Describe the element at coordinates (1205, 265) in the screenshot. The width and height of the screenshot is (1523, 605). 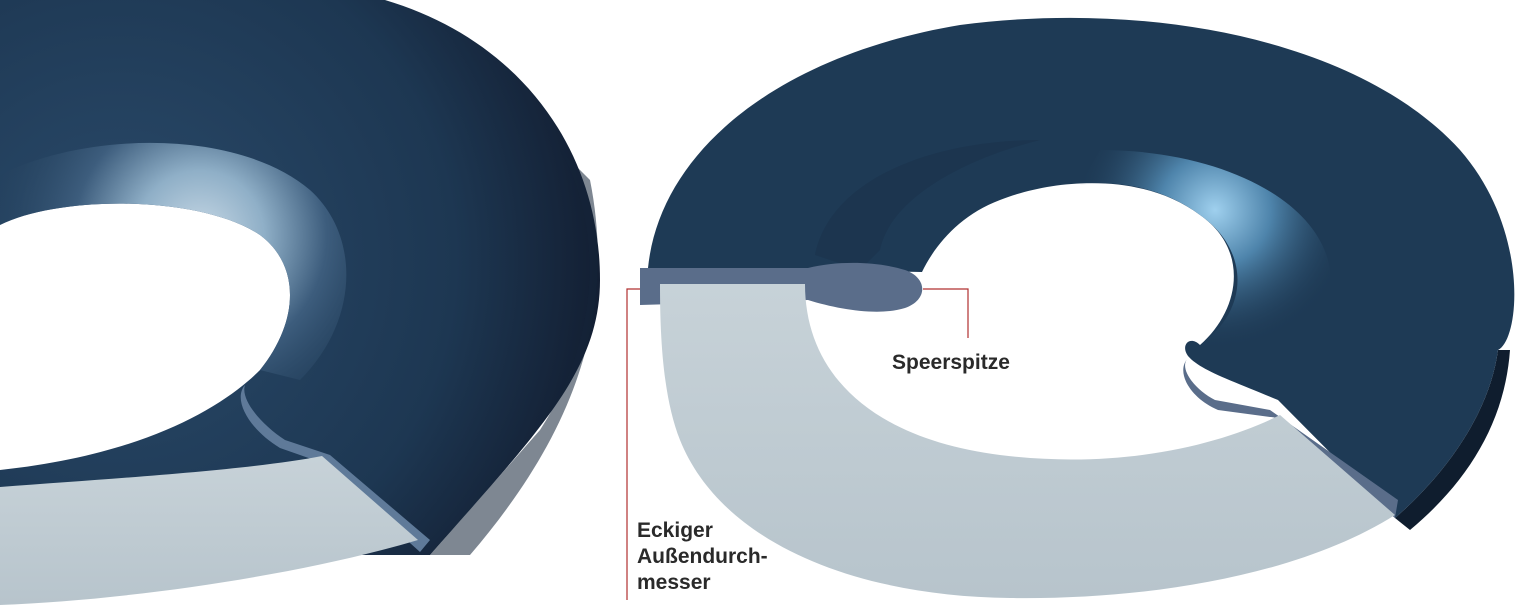
I see `right-washer-groove-highlight` at that location.